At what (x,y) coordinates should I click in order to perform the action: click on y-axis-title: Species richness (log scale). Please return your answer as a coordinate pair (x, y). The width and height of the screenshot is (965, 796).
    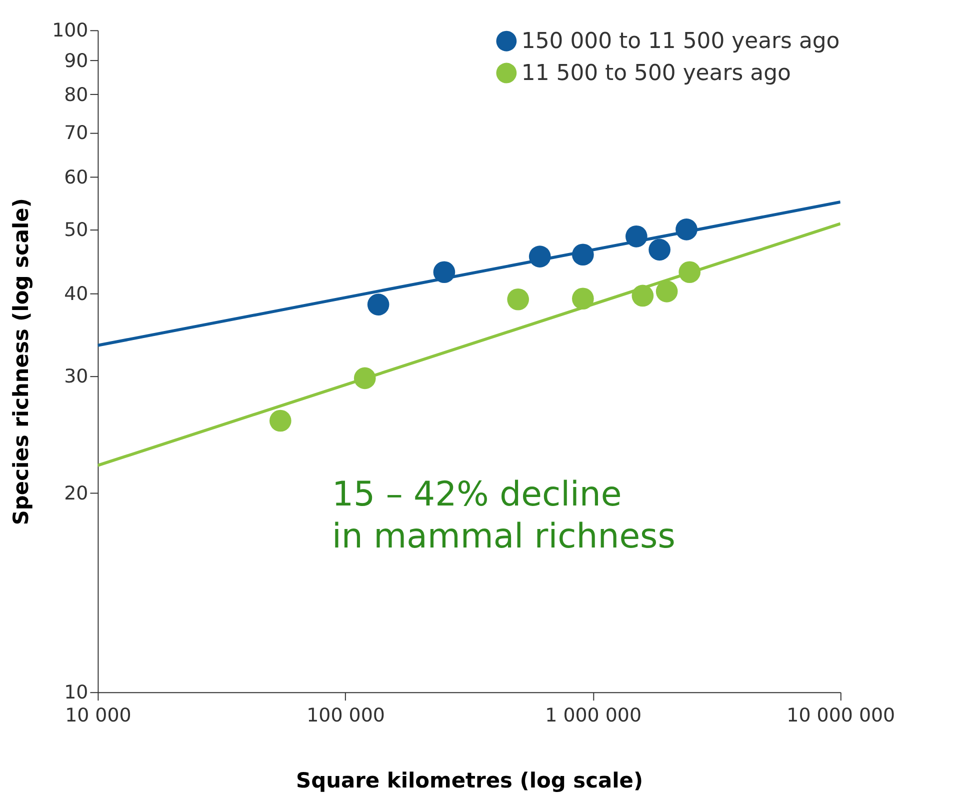
    Looking at the image, I should click on (21, 362).